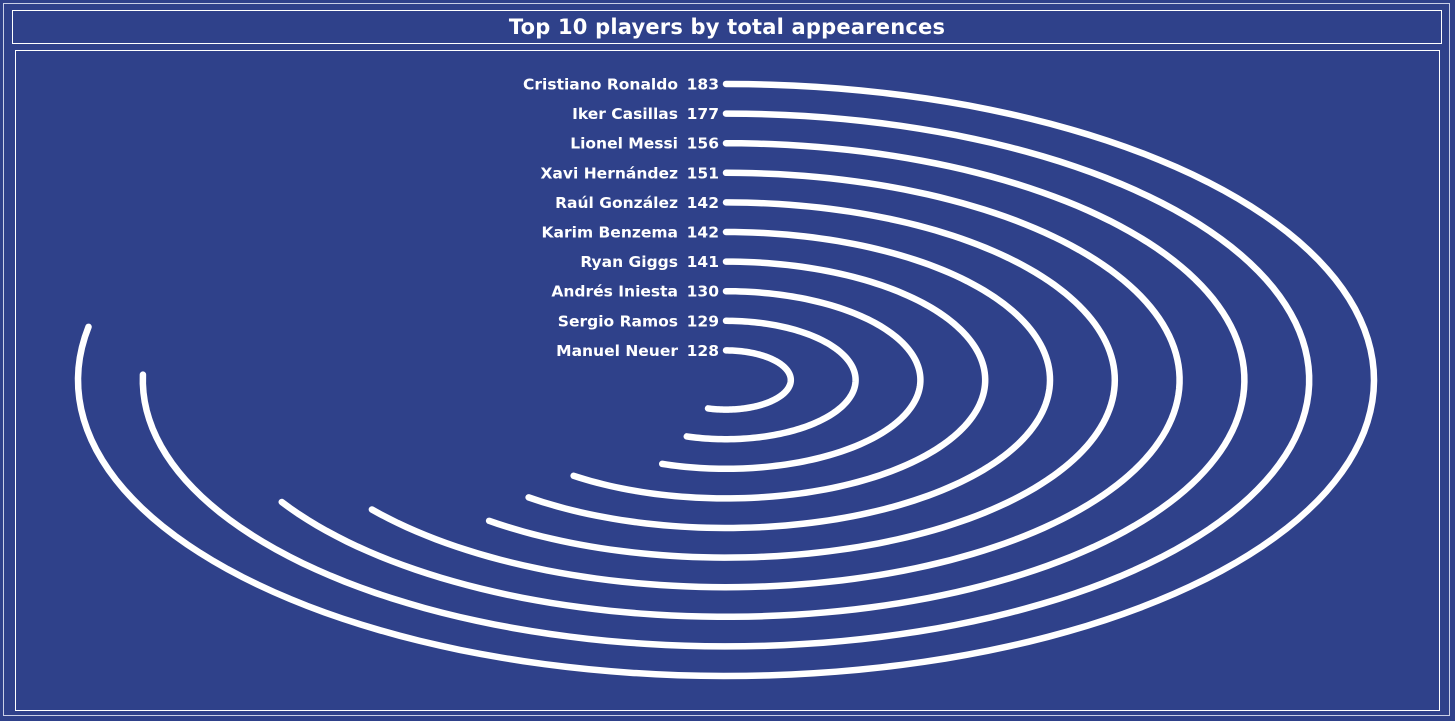 The height and width of the screenshot is (721, 1455). I want to click on value-label: 129, so click(703, 321).